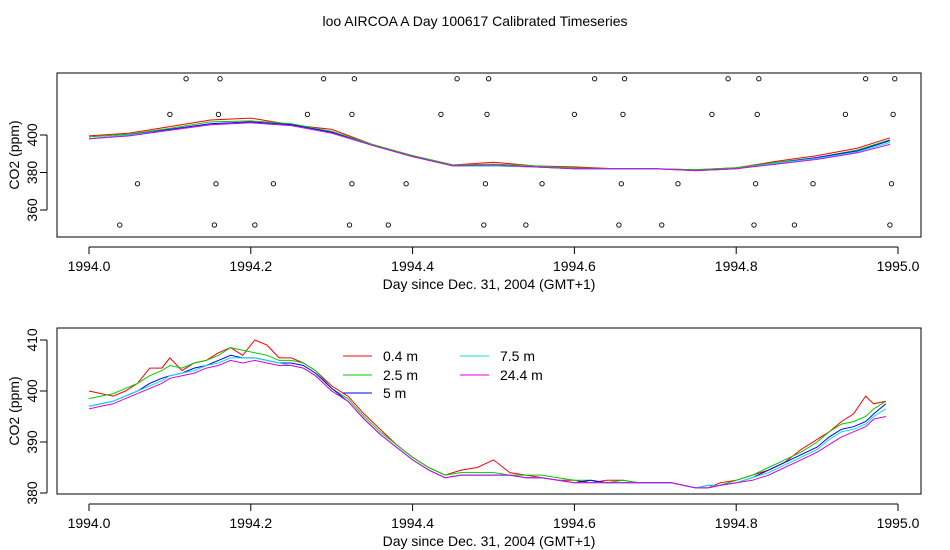 The height and width of the screenshot is (550, 950). I want to click on top-series-line-24-4-m, so click(489, 147).